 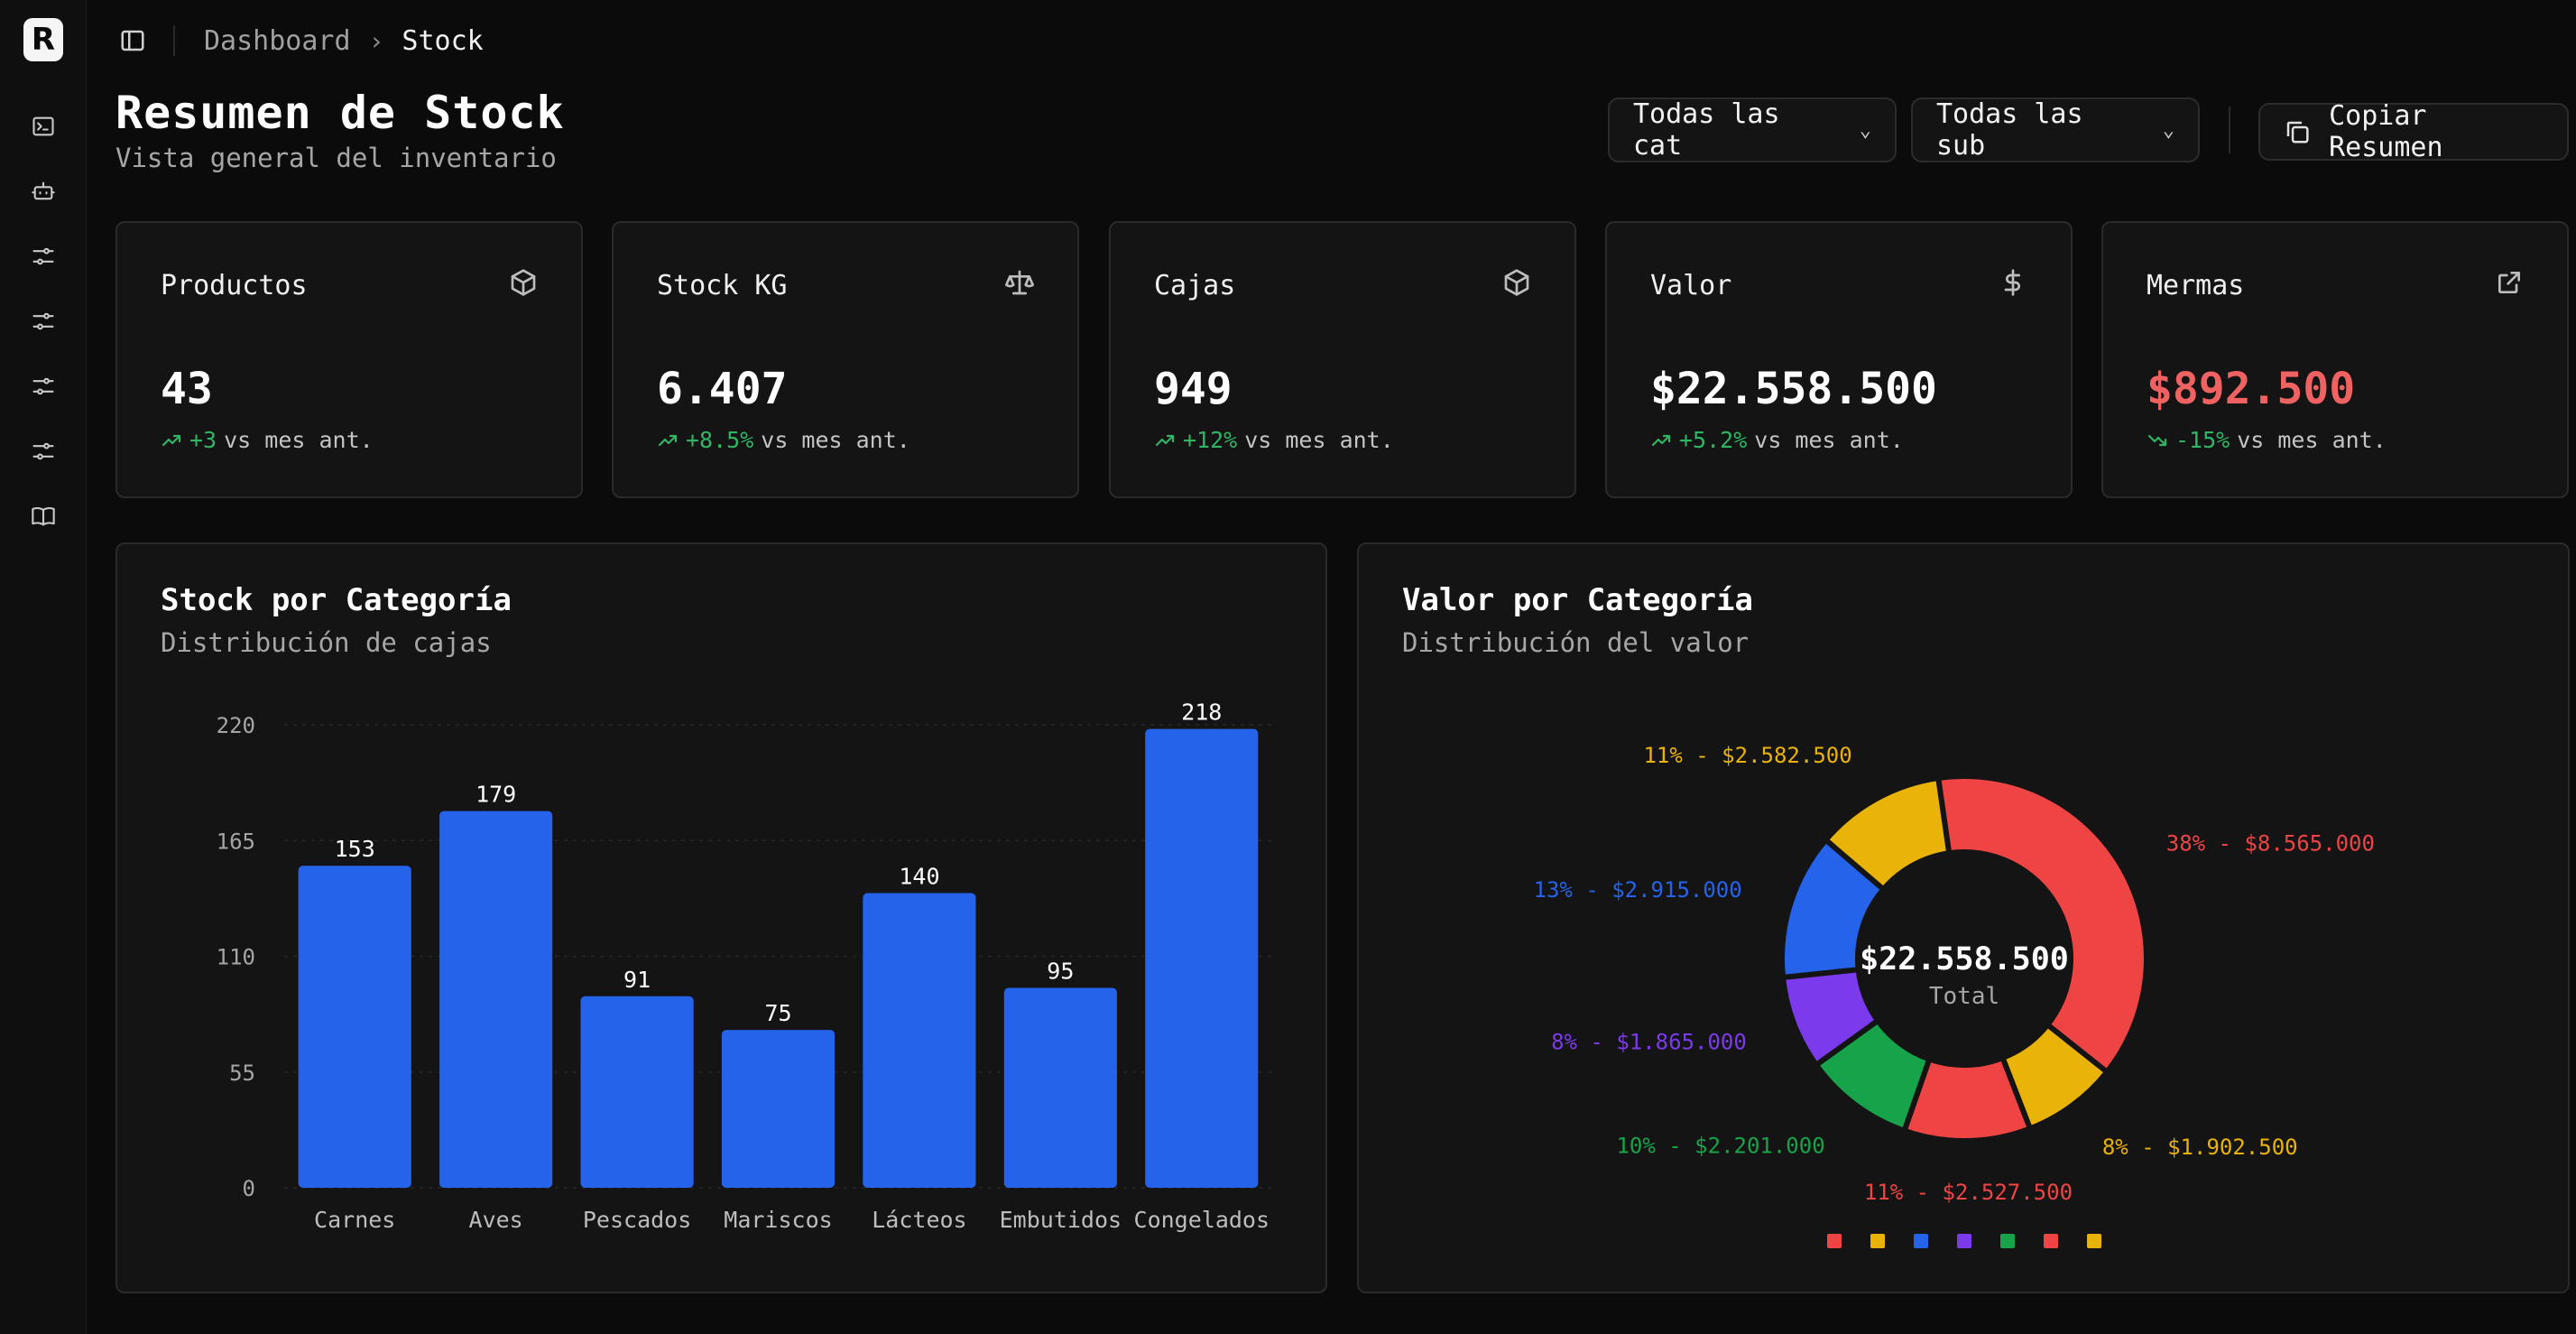 I want to click on y-tick-label: 55, so click(x=242, y=1073).